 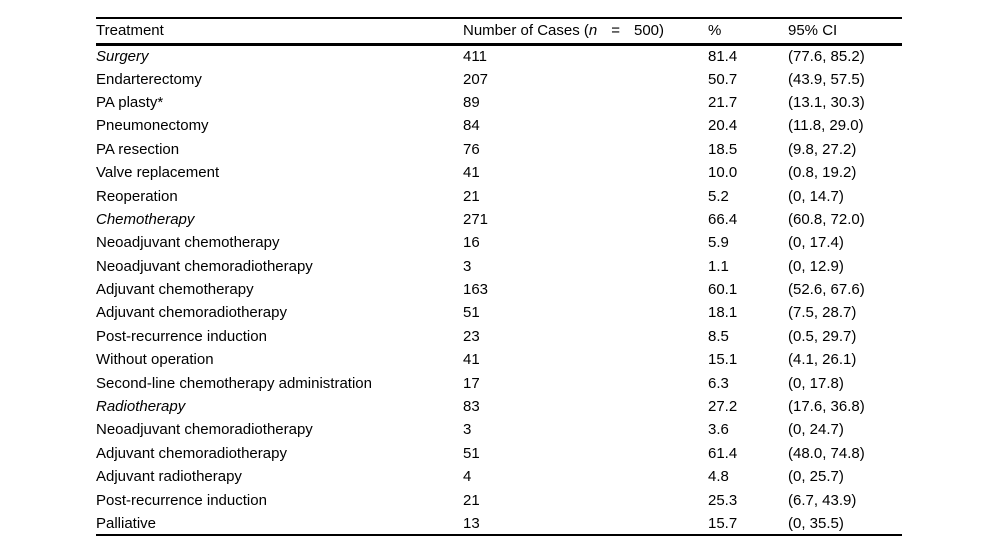 I want to click on table-row: PA plasty* 89 21.7 (13.1, 30.3), so click(x=499, y=102).